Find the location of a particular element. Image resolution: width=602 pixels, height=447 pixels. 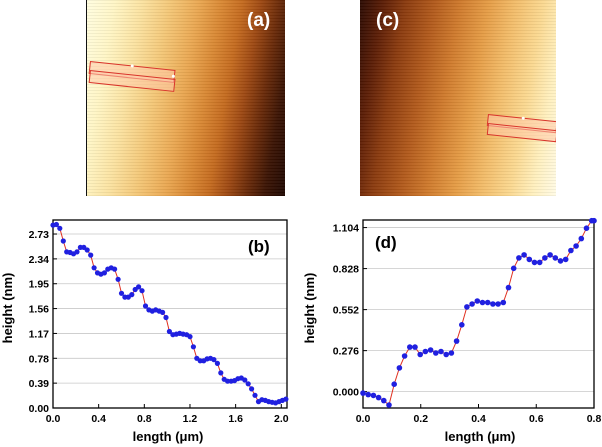

panel-label-a: (a) is located at coordinates (259, 20).